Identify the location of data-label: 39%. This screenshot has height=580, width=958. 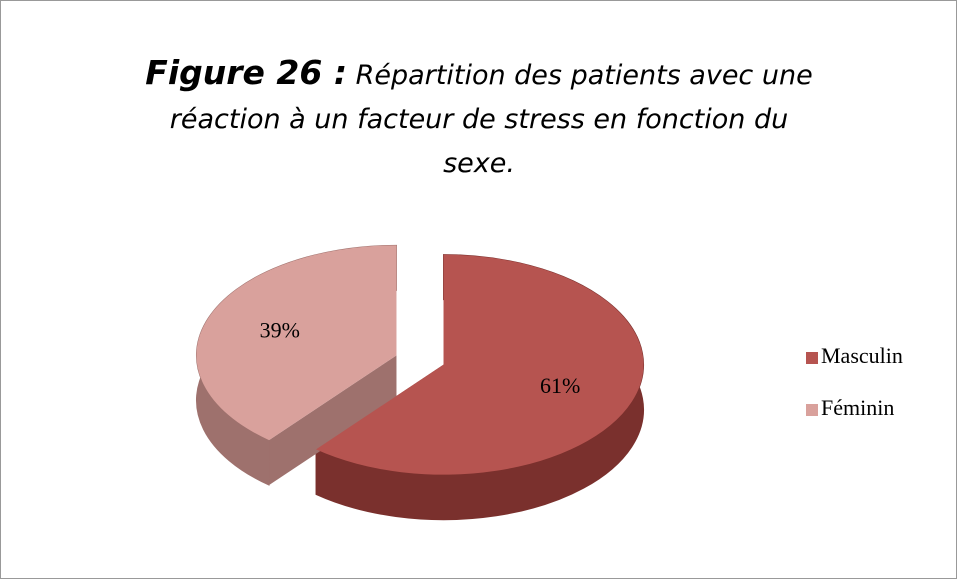
(280, 329).